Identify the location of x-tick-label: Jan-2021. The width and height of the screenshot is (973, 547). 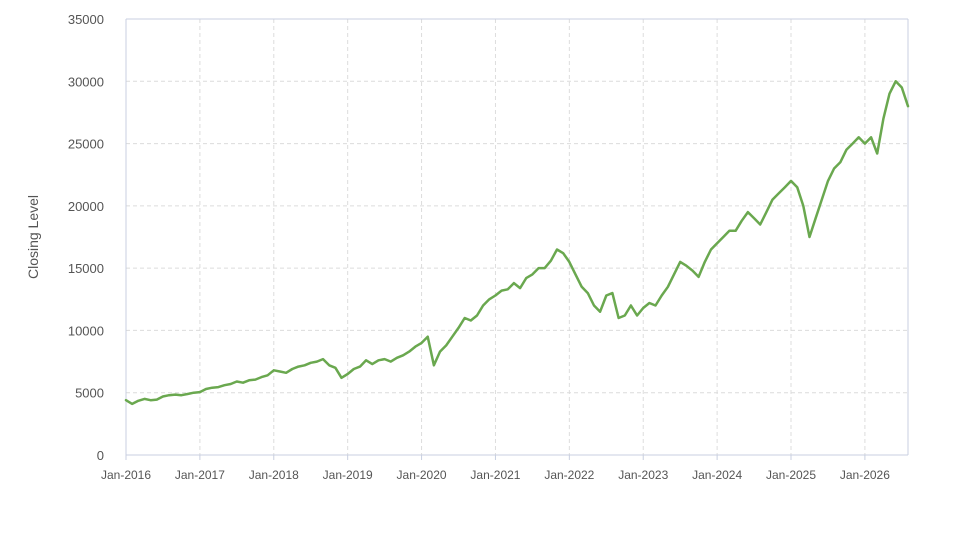
(495, 475).